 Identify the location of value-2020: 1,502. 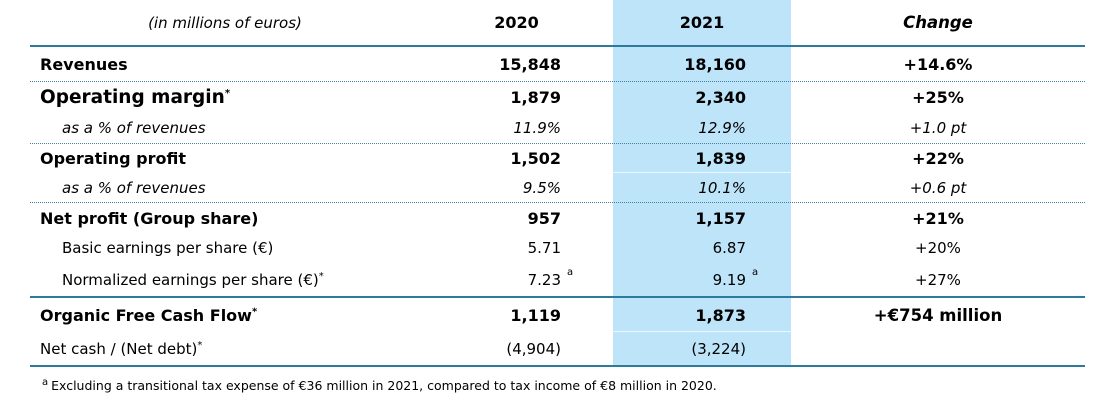
(535, 158).